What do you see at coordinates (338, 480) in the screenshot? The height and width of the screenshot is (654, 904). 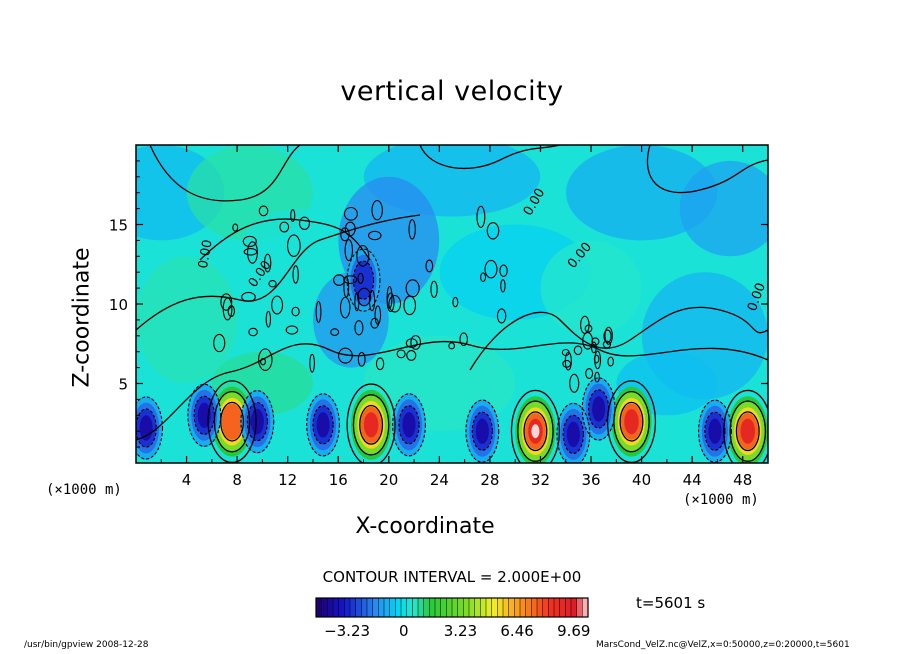 I see `x-tick-label: 16` at bounding box center [338, 480].